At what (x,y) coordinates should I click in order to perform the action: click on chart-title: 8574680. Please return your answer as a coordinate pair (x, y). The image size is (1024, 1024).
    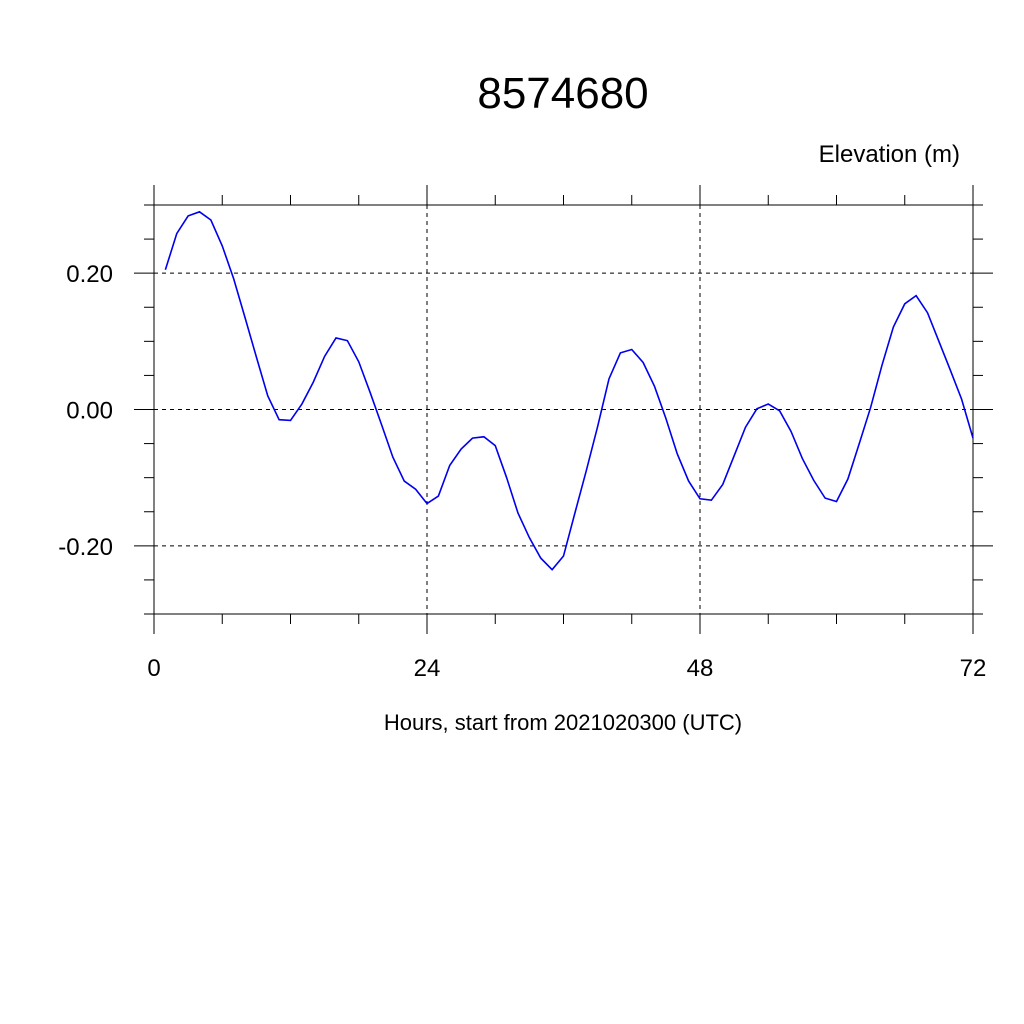
    Looking at the image, I should click on (562, 93).